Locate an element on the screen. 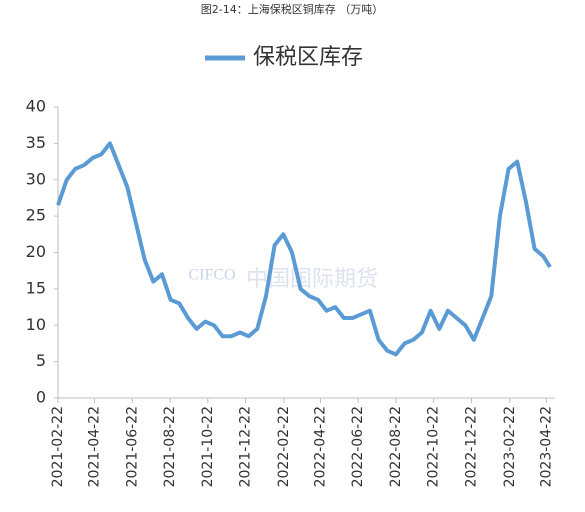  y-tick-label: 5 is located at coordinates (41, 360).